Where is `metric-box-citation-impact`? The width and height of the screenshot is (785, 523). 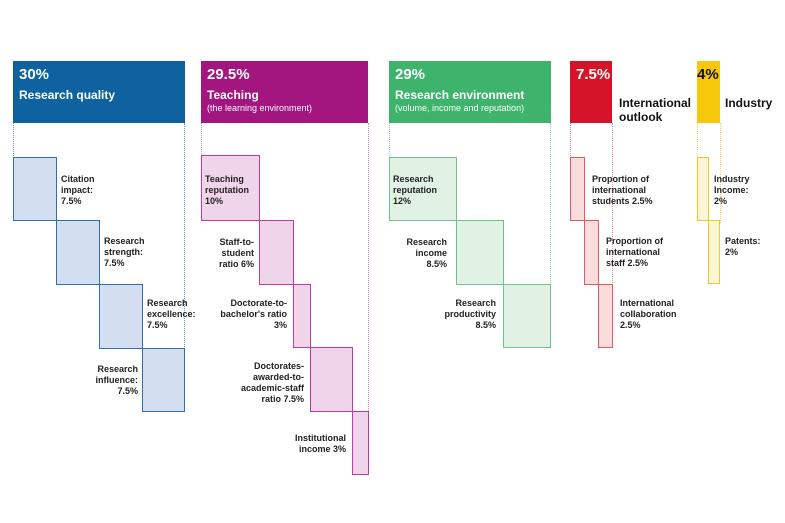
metric-box-citation-impact is located at coordinates (35, 189).